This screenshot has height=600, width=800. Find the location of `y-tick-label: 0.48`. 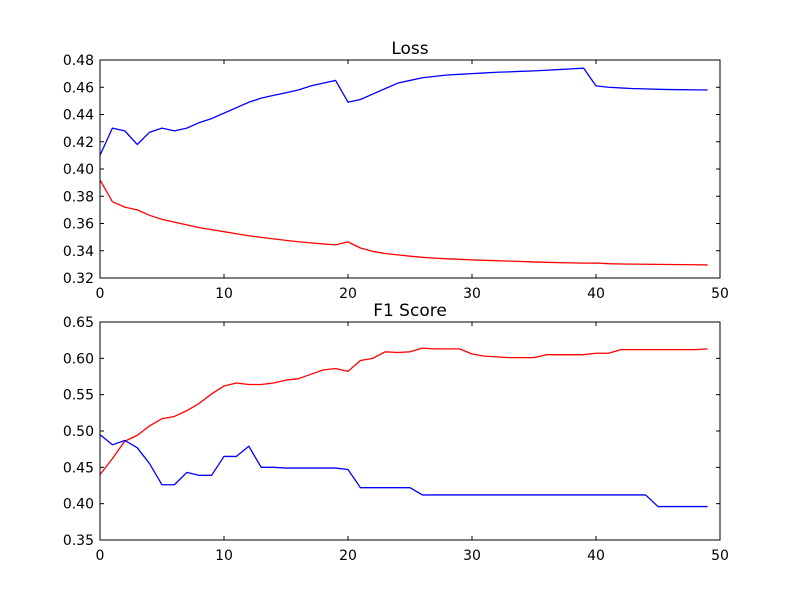

y-tick-label: 0.48 is located at coordinates (78, 61).